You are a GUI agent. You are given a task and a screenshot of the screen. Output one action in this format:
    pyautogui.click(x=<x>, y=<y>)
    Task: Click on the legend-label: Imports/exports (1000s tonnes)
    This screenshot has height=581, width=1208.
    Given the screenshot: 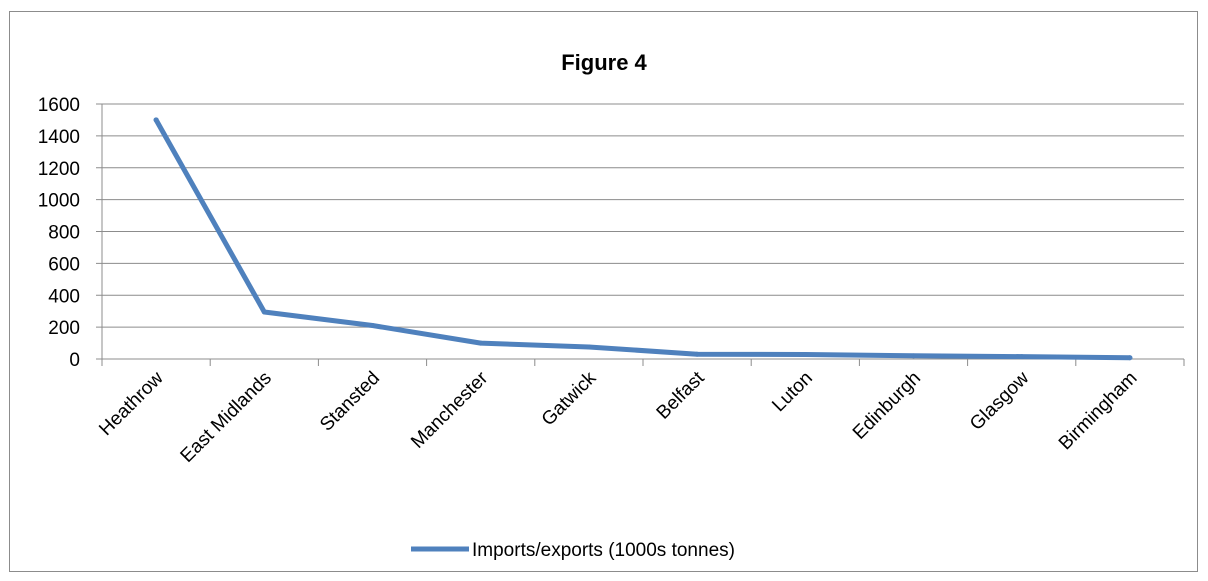 What is the action you would take?
    pyautogui.click(x=603, y=550)
    